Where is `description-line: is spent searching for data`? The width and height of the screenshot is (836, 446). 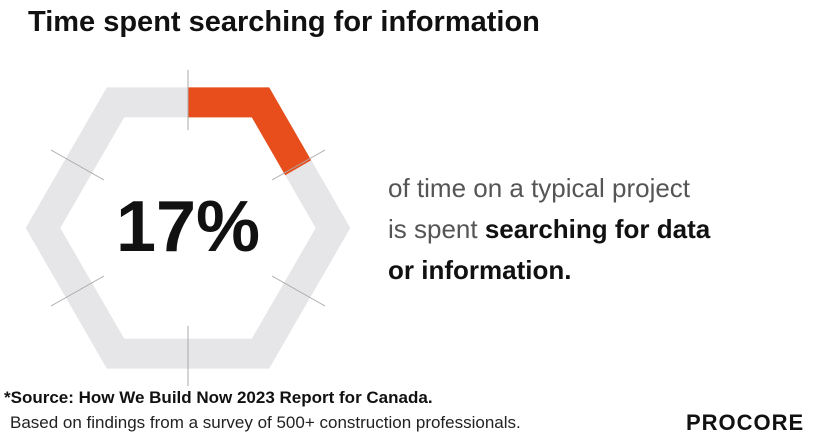
description-line: is spent searching for data is located at coordinates (549, 229).